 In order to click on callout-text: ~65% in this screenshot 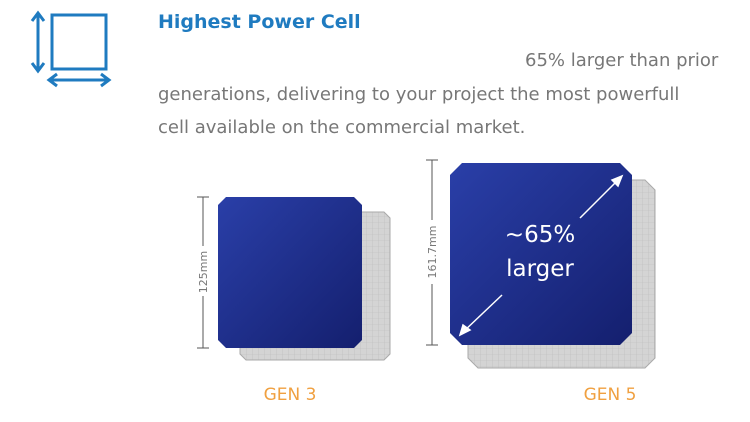, I will do `click(540, 235)`.